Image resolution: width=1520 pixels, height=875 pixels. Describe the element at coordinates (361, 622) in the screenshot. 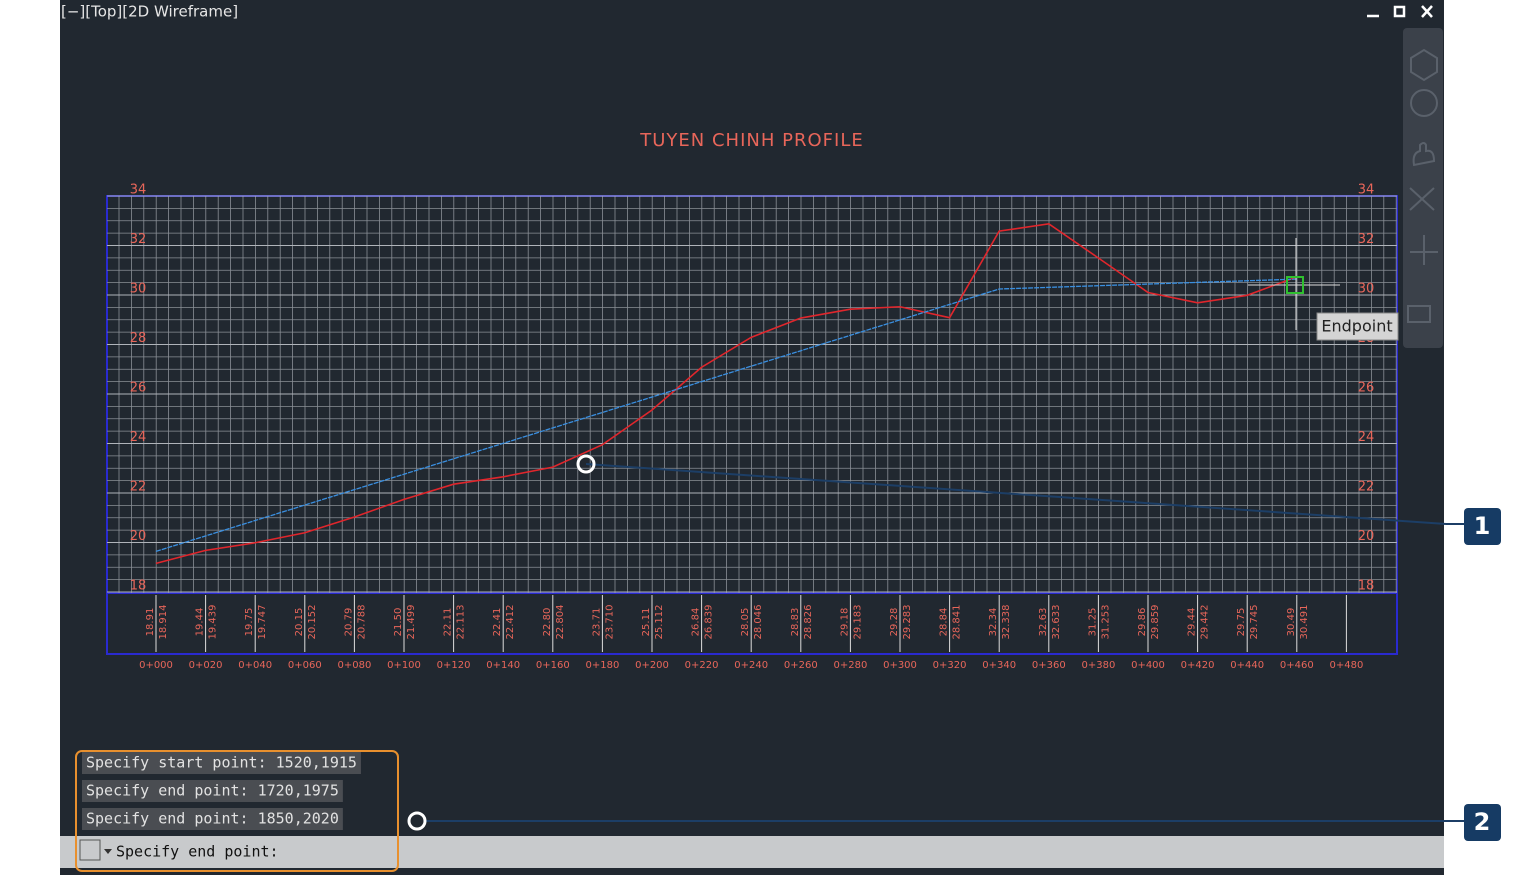

I see `elevation-label: 20.788` at that location.